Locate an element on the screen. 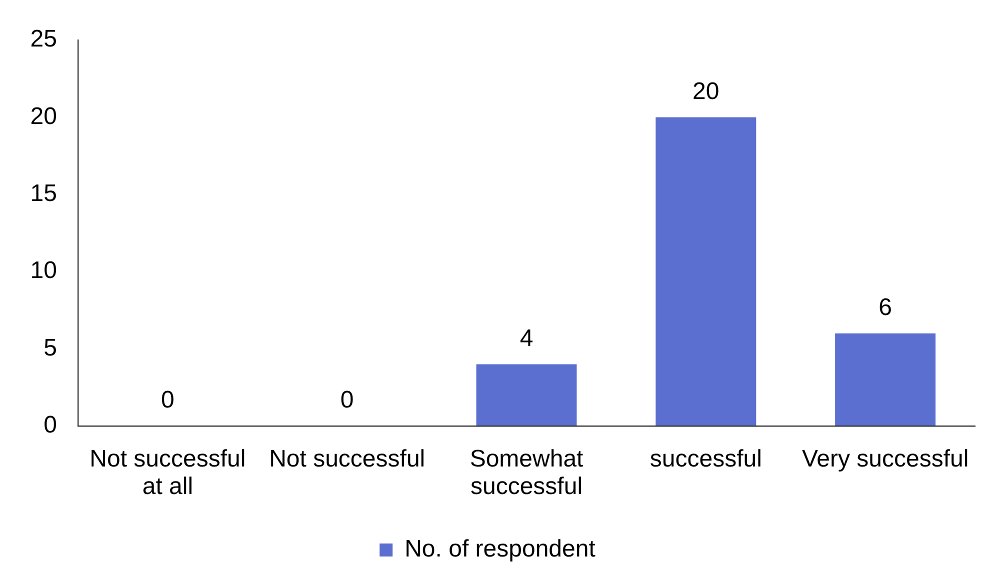 Image resolution: width=982 pixels, height=584 pixels. data-label: 4 is located at coordinates (527, 338).